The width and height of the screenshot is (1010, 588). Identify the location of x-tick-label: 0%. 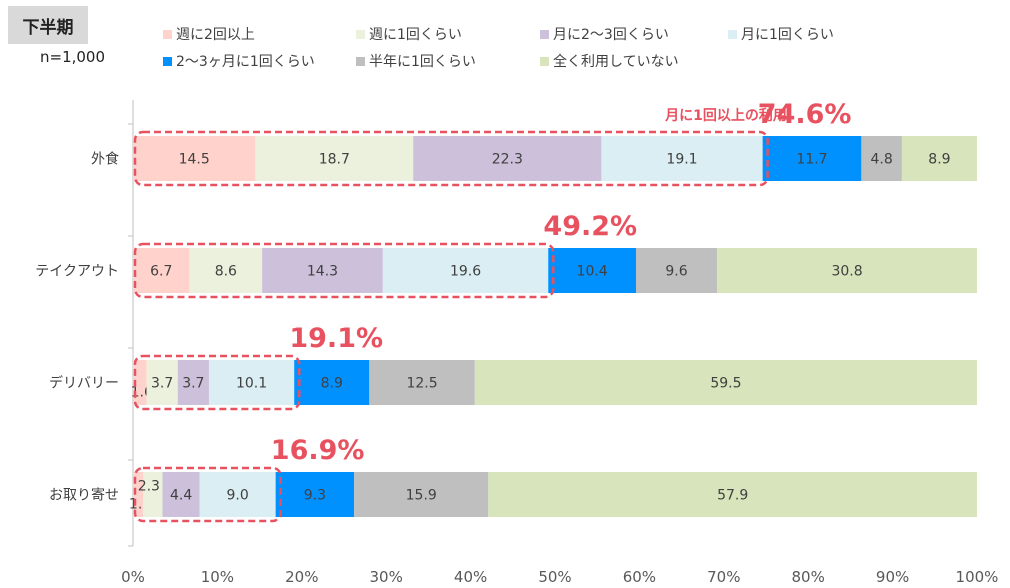
(133, 577).